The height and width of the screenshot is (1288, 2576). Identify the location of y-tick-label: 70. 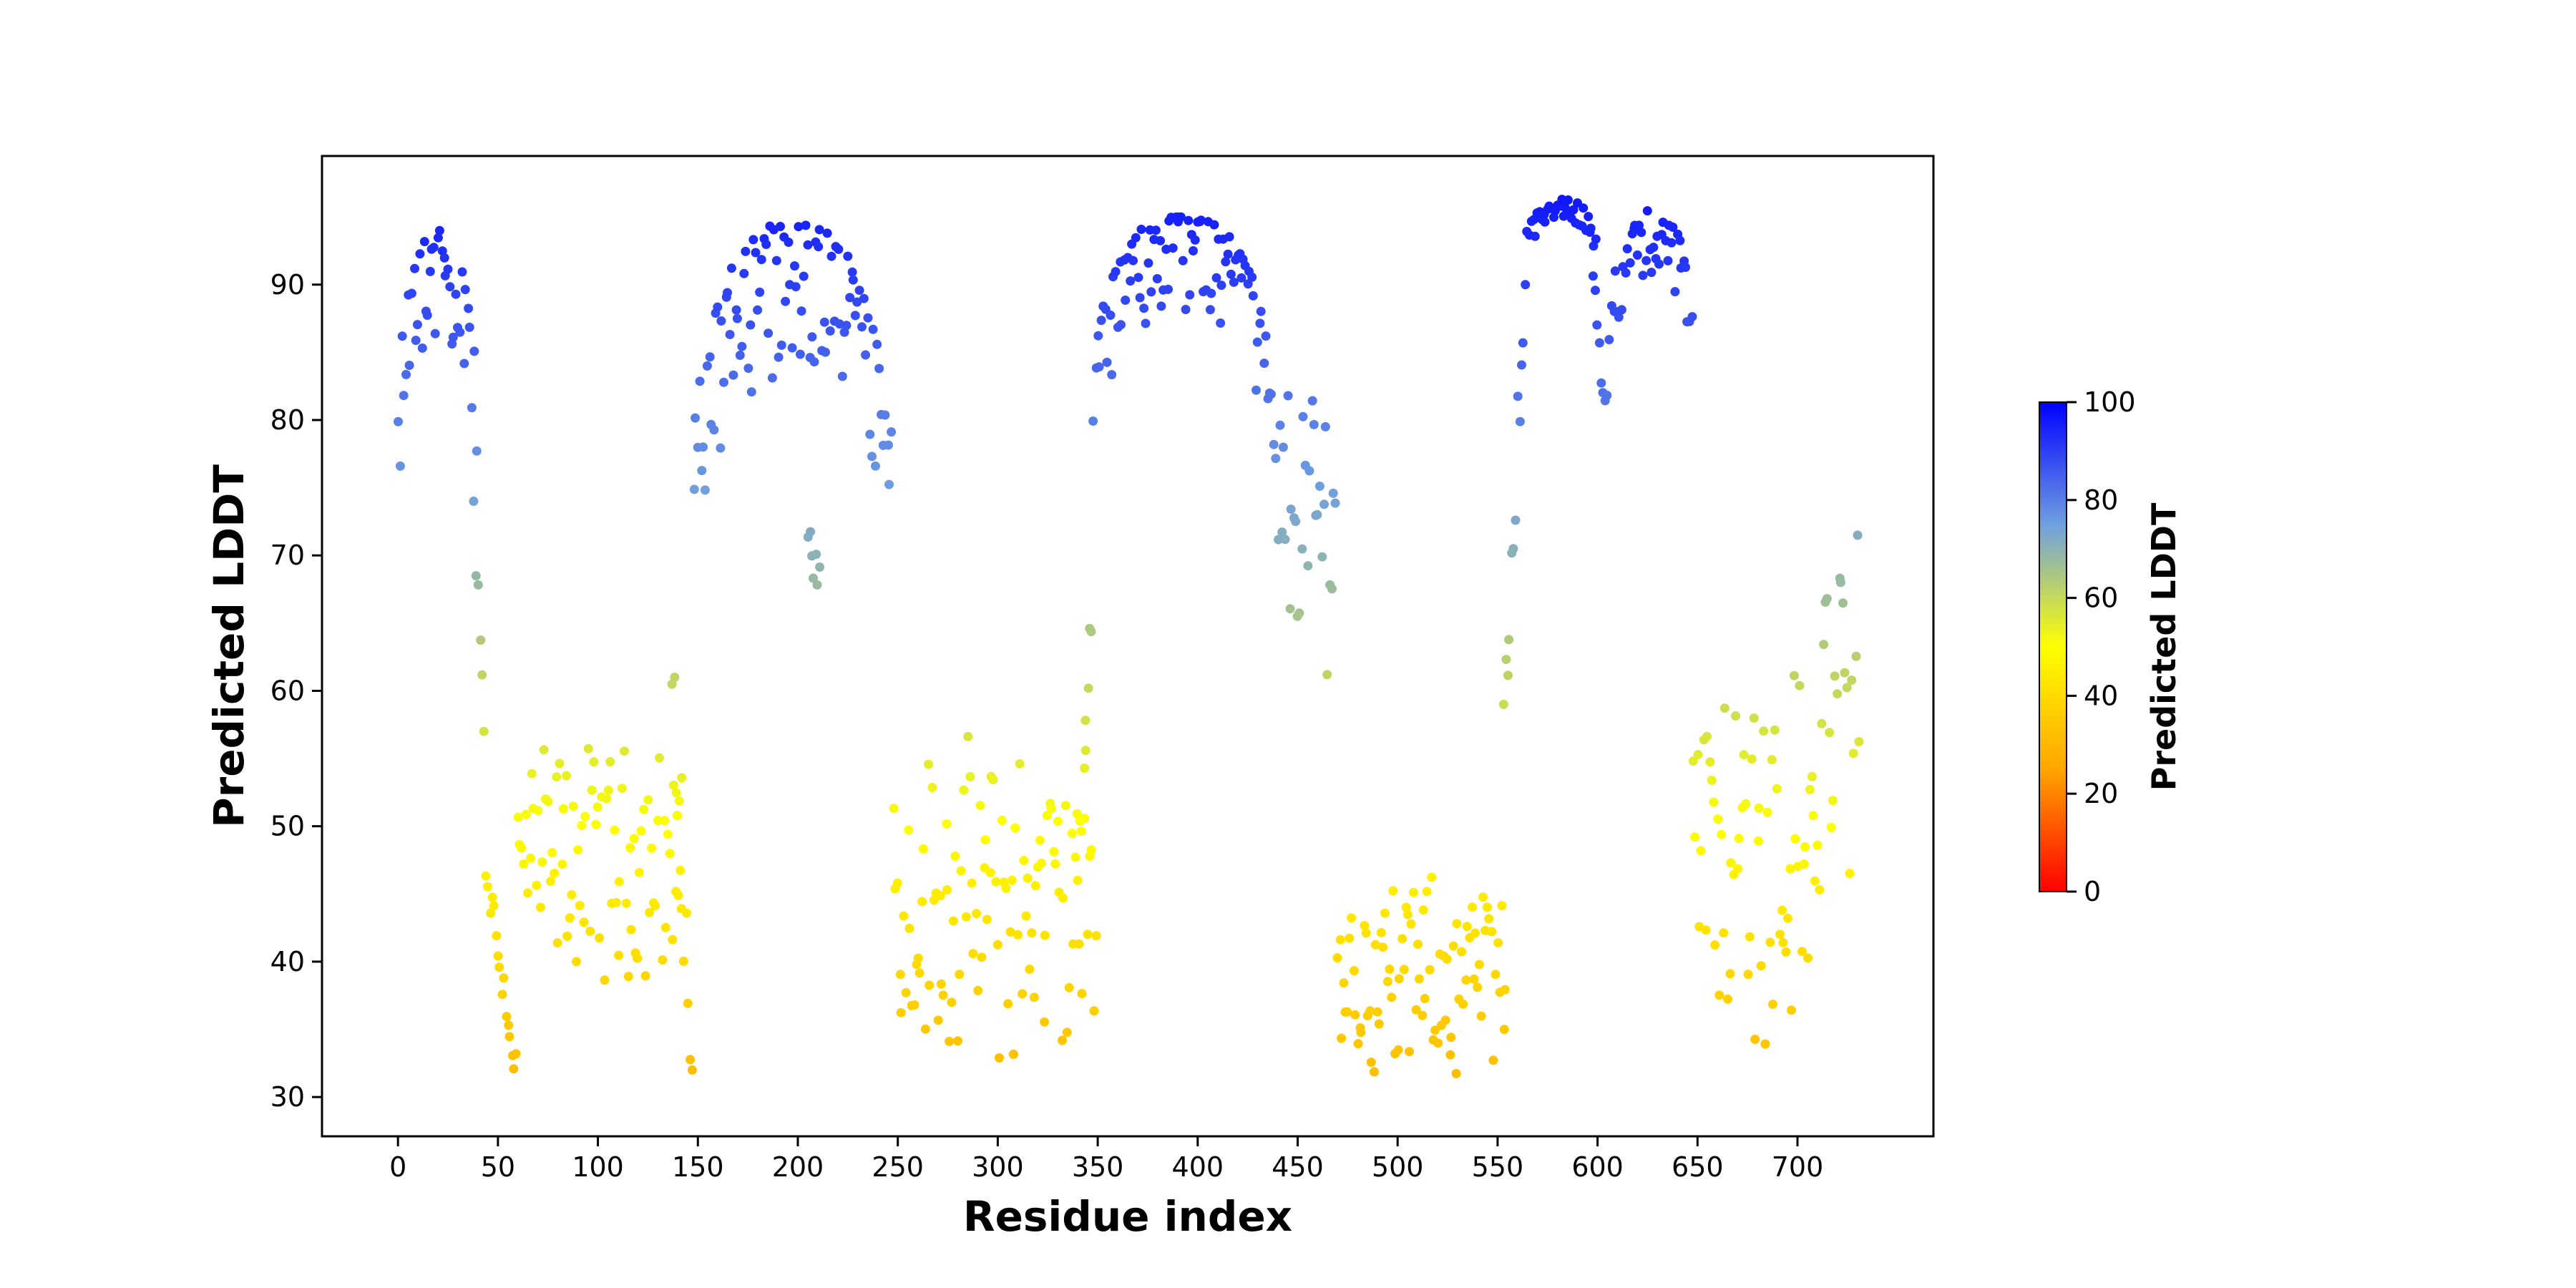
(287, 555).